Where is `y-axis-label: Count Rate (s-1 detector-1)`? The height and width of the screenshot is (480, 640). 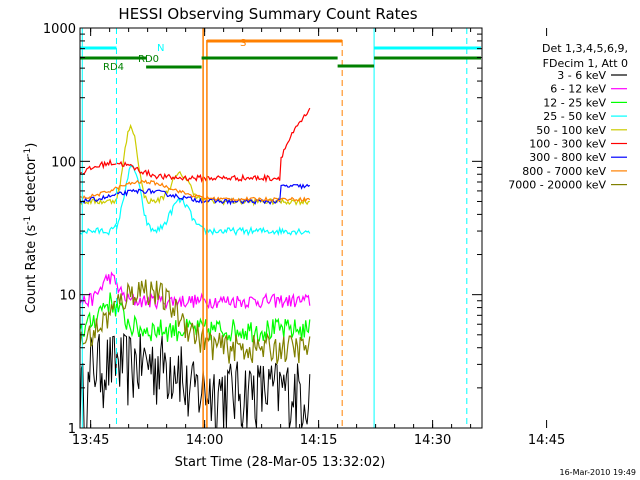 y-axis-label: Count Rate (s-1 detector-1) is located at coordinates (31, 228).